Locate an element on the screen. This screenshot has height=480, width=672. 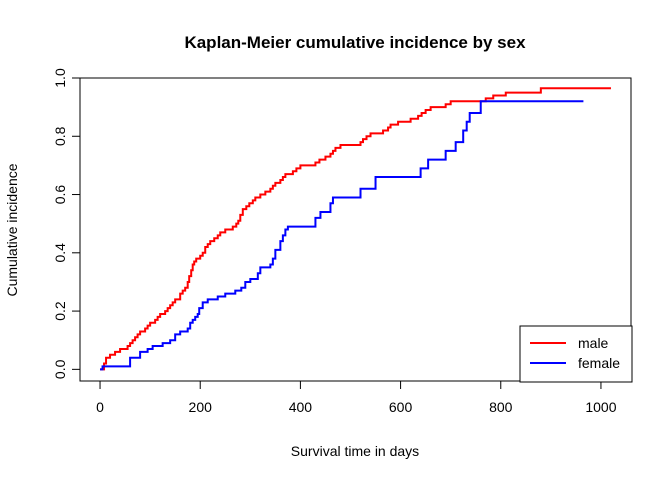
x-tick-label: 400 is located at coordinates (301, 407).